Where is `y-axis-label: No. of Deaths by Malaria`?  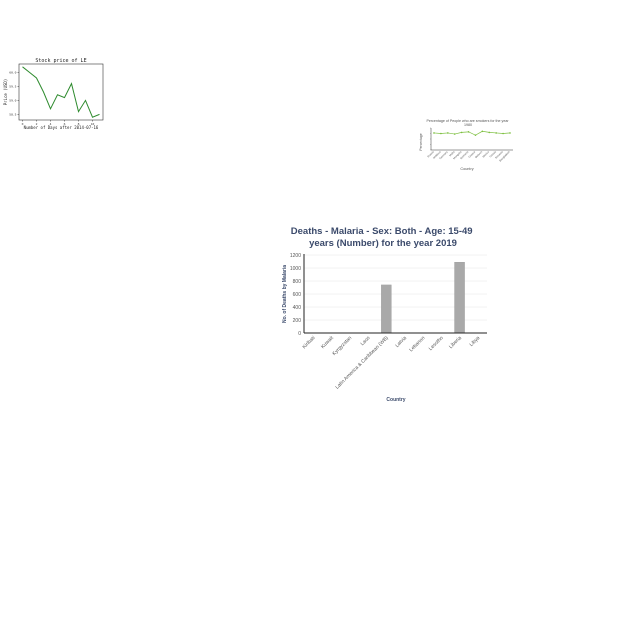
y-axis-label: No. of Deaths by Malaria is located at coordinates (285, 294).